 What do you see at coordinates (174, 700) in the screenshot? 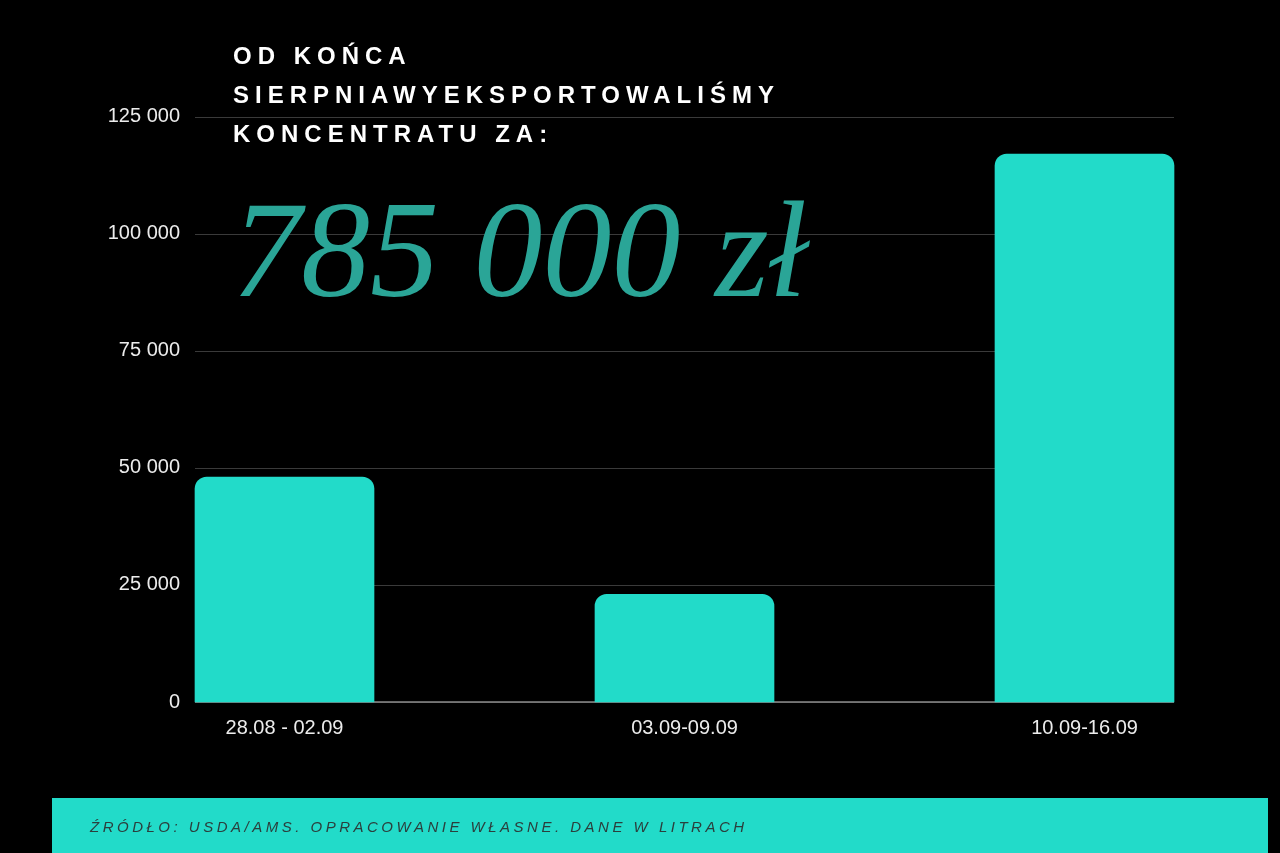
I see `y-tick-label: 0` at bounding box center [174, 700].